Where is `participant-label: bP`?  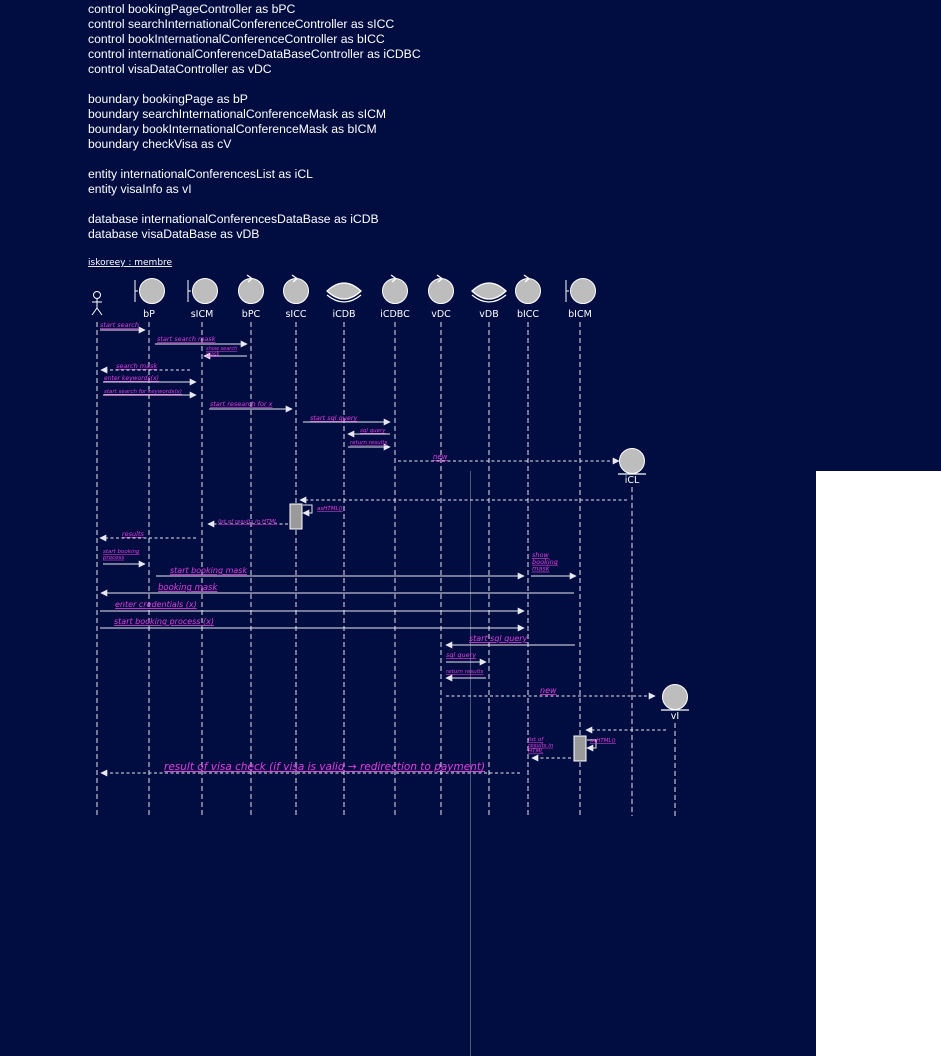 participant-label: bP is located at coordinates (149, 314).